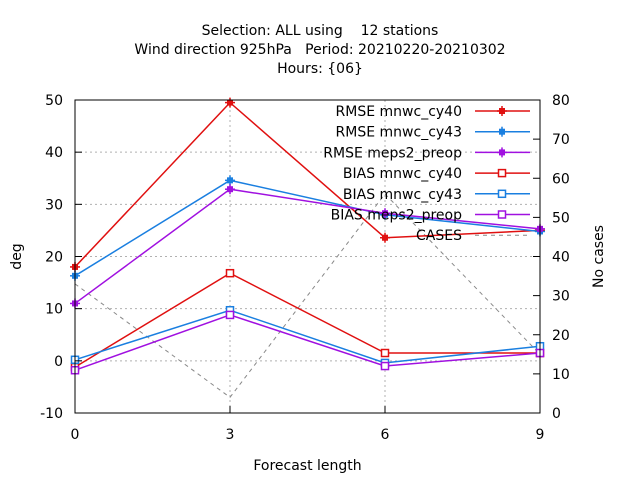 This screenshot has width=640, height=480. Describe the element at coordinates (307, 466) in the screenshot. I see `x-axis-label: Forecast length` at that location.